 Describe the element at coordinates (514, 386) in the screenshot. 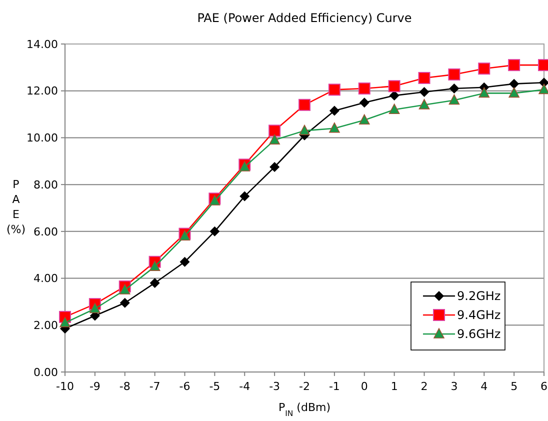

I see `x-tick-label: 5` at that location.